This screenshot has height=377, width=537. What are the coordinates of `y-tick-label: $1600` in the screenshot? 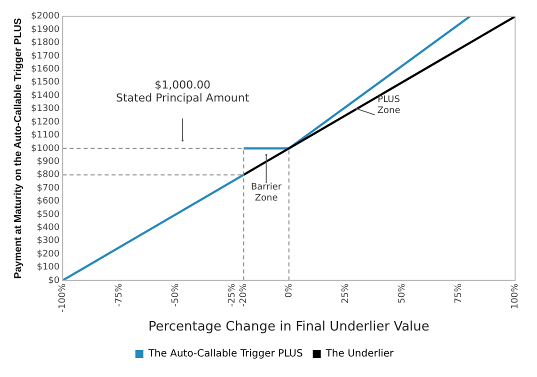 It's located at (45, 69).